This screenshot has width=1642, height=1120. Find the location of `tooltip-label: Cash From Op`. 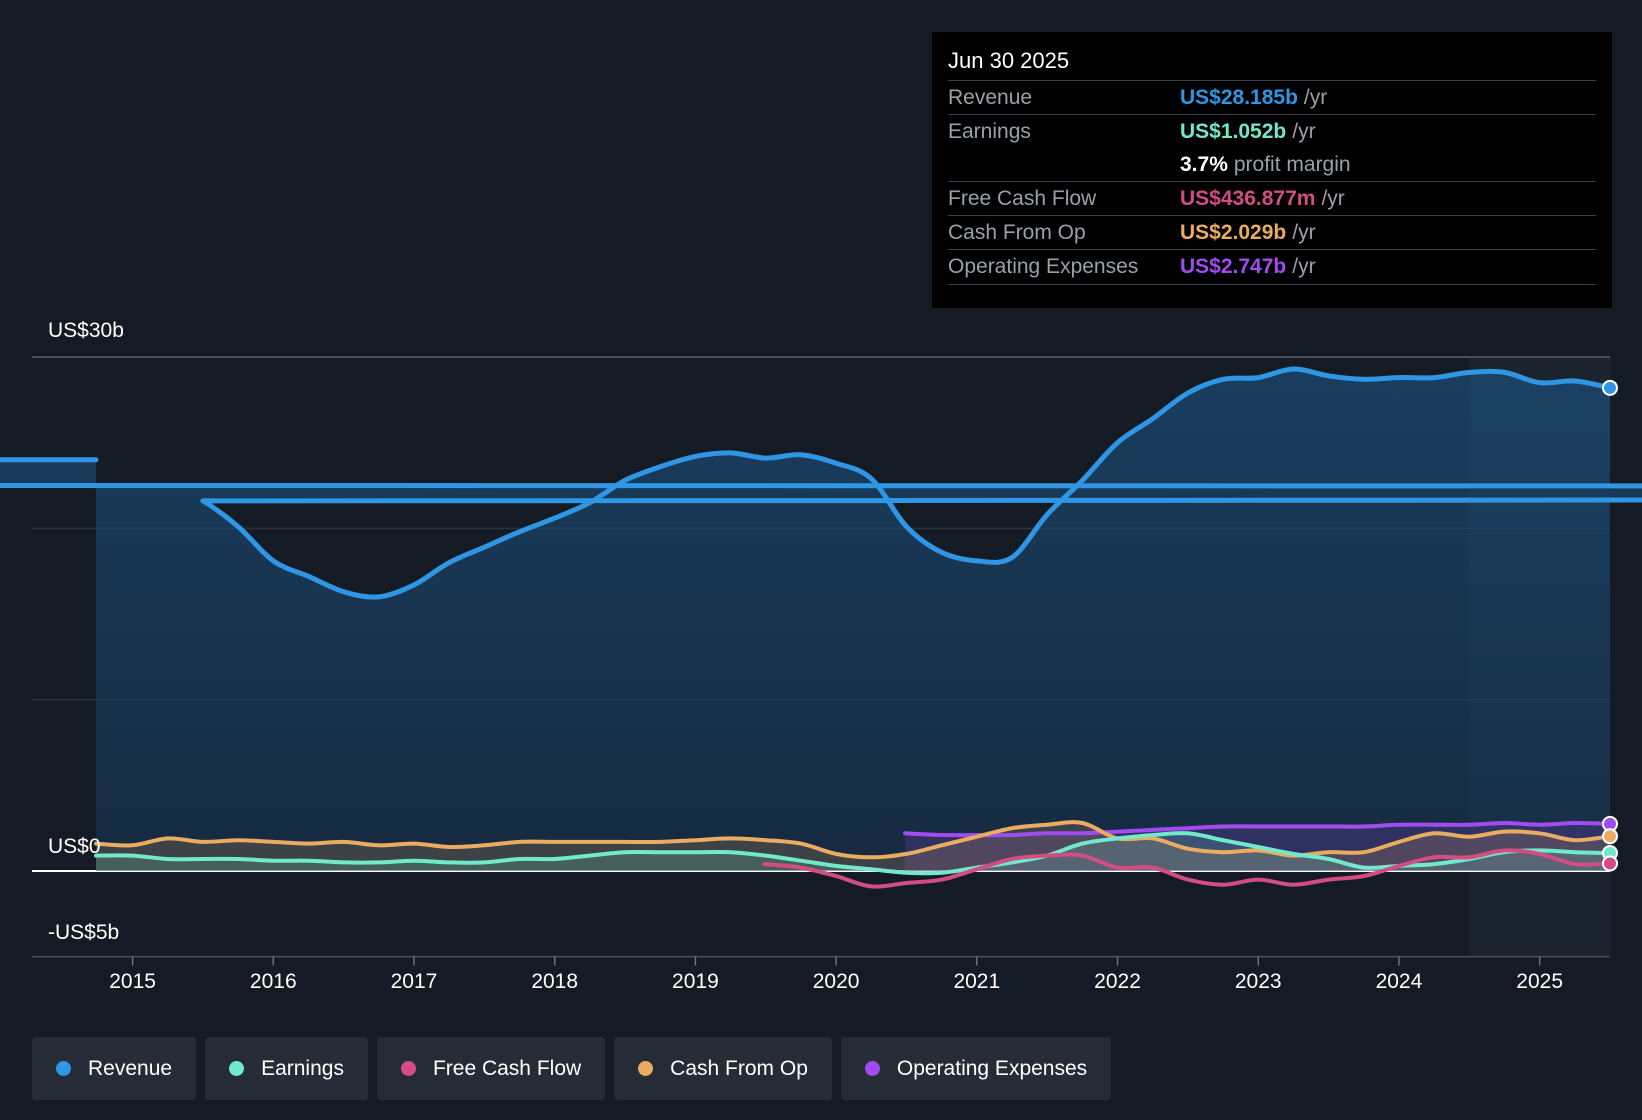

tooltip-label: Cash From Op is located at coordinates (1017, 232).